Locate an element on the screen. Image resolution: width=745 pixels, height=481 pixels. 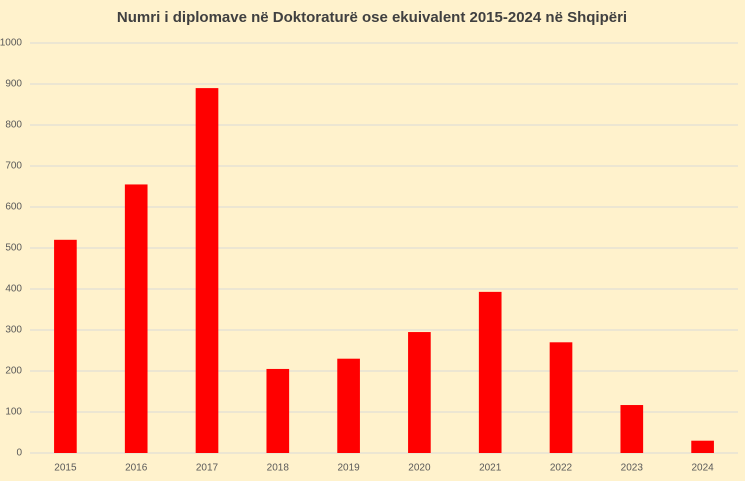
y-tick-label: 500 is located at coordinates (13, 248).